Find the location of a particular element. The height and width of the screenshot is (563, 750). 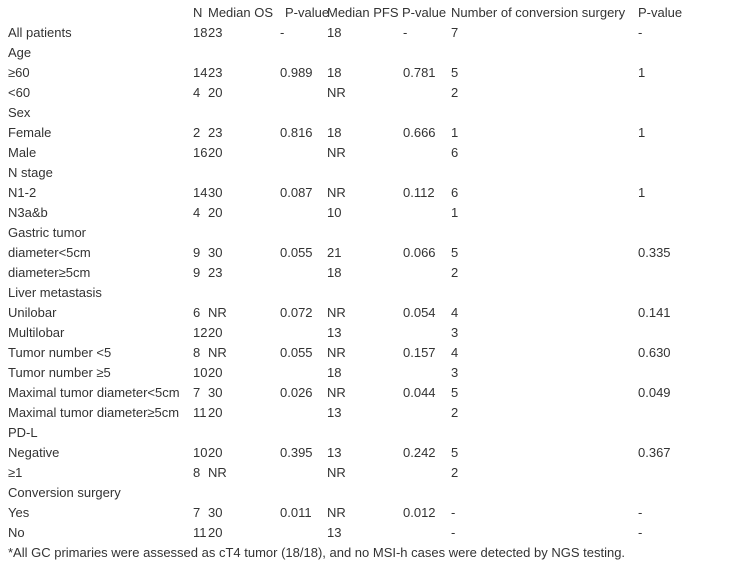

row-label: Yes is located at coordinates (19, 512).